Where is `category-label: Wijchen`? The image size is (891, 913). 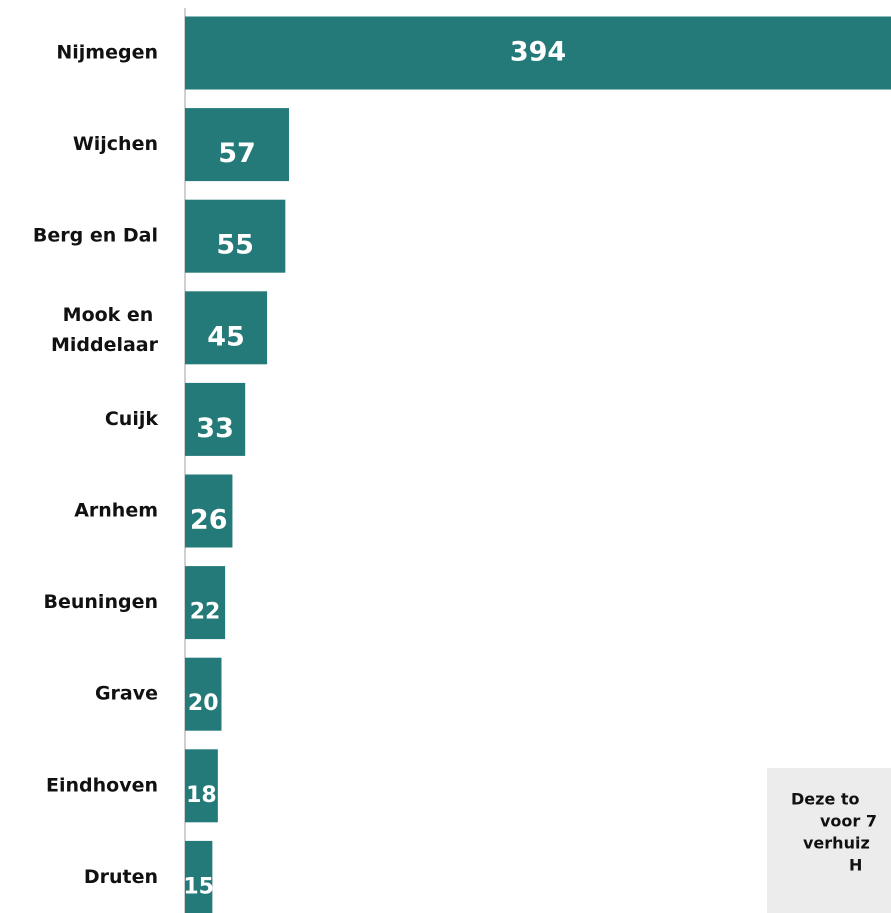 category-label: Wijchen is located at coordinates (115, 144).